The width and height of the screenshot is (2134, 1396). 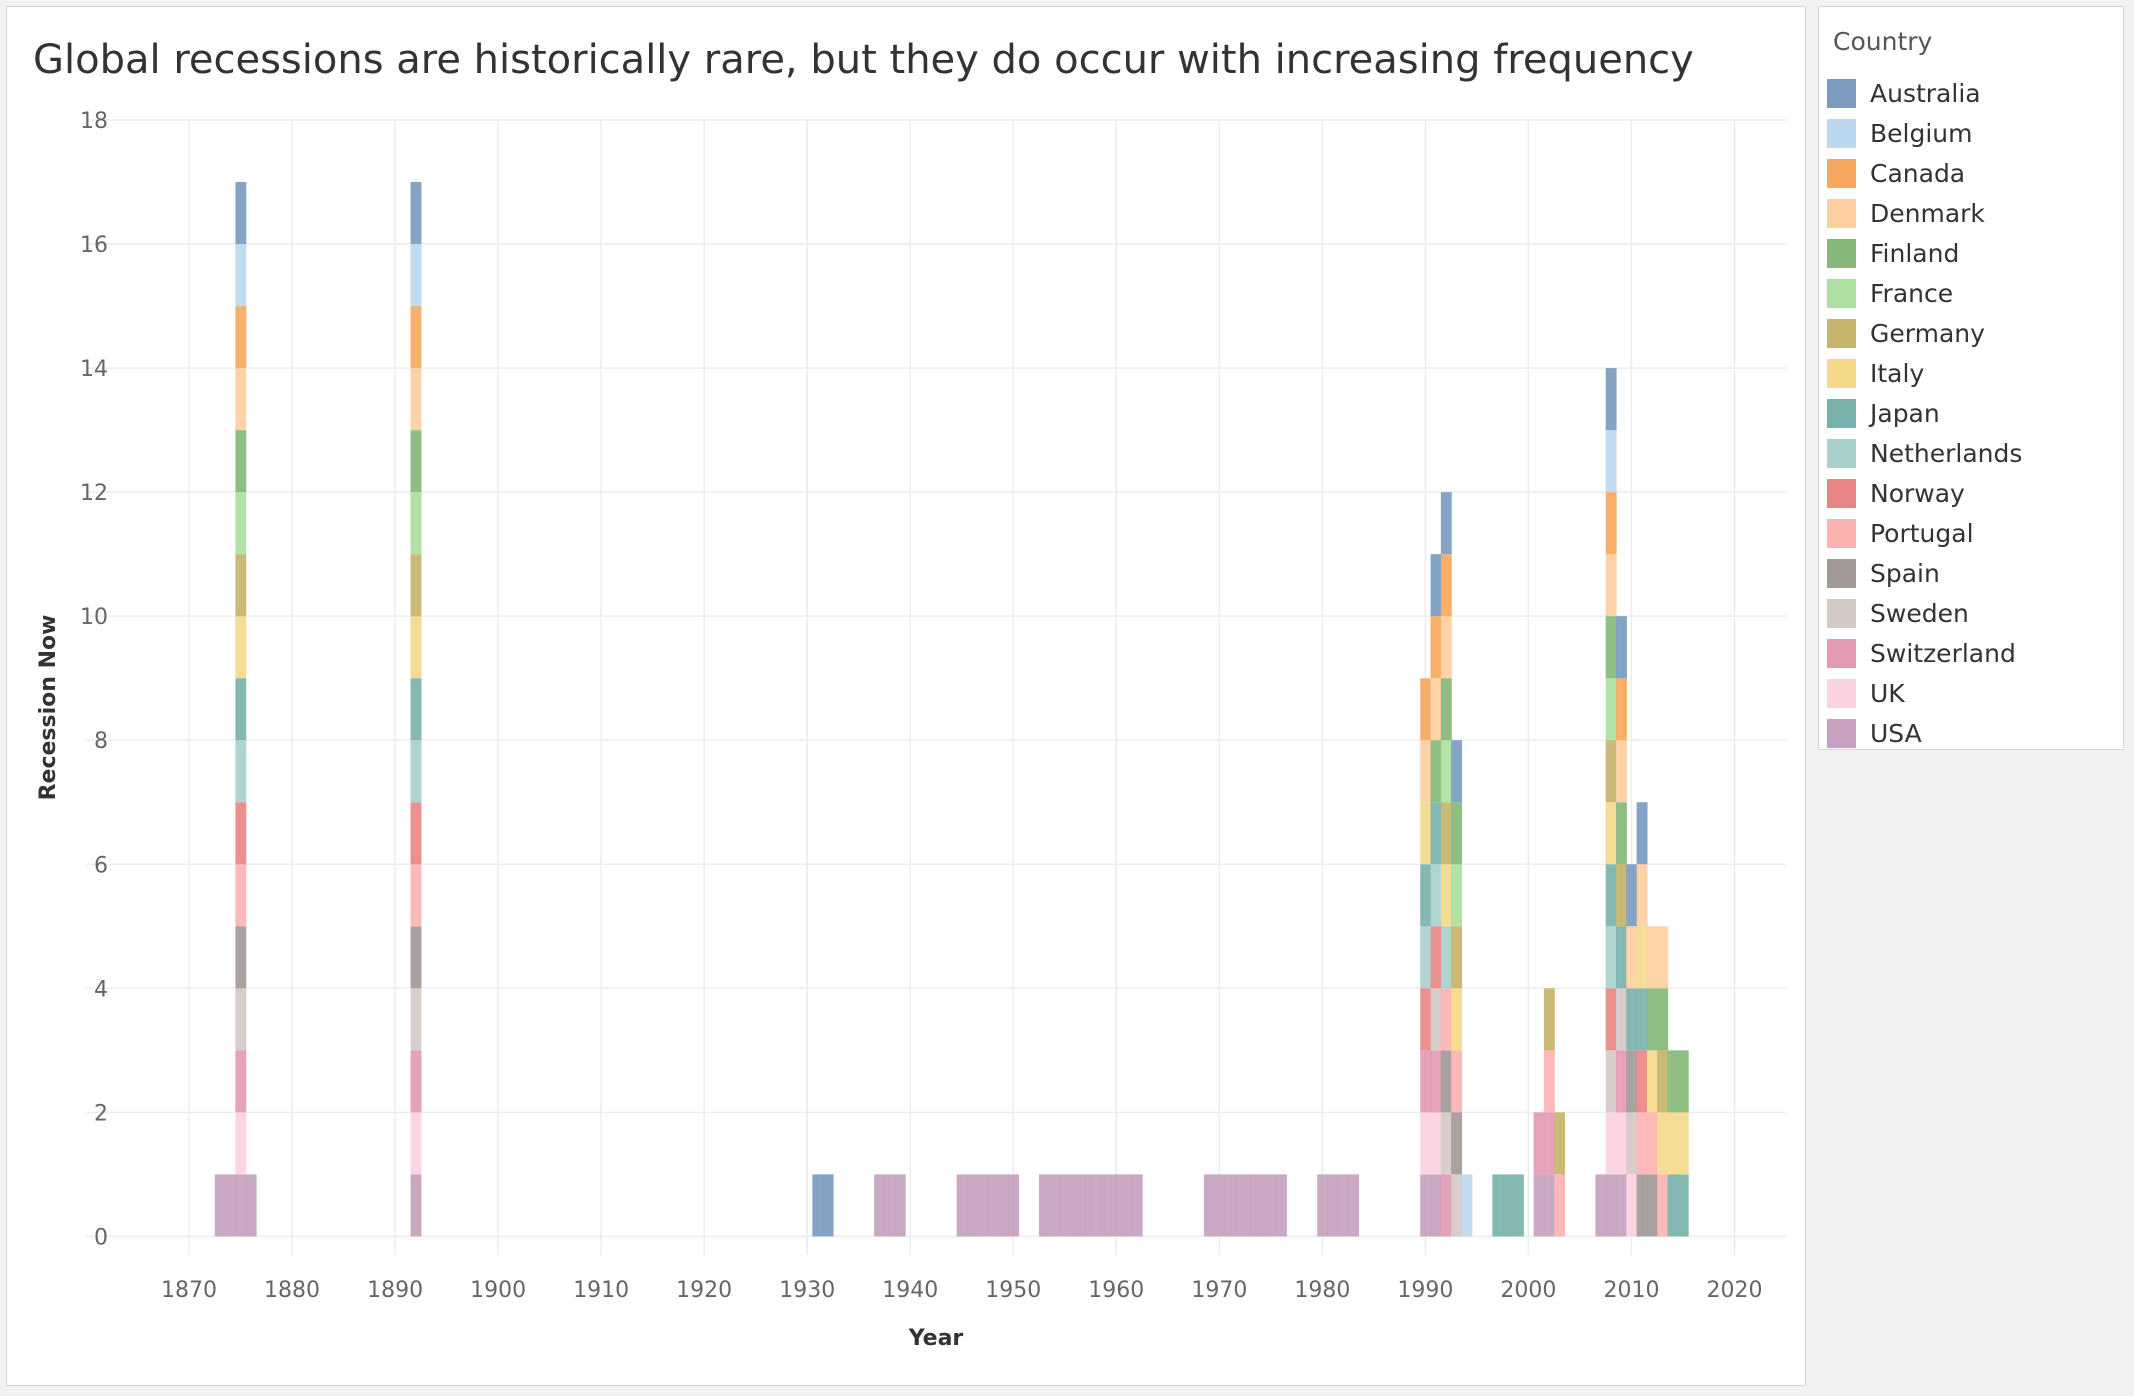 What do you see at coordinates (1922, 533) in the screenshot?
I see `legend-label: Portugal` at bounding box center [1922, 533].